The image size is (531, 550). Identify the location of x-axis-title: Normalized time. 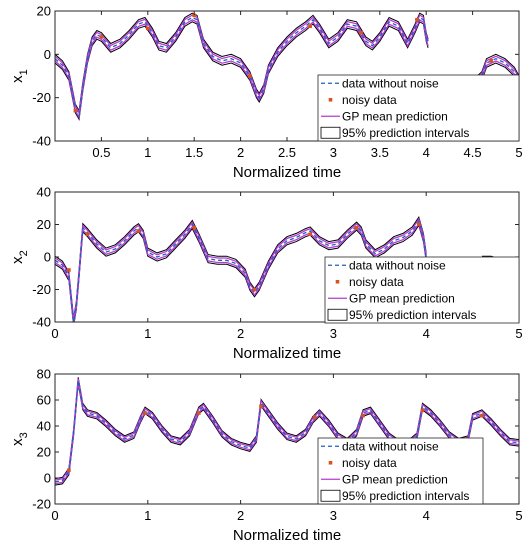
(287, 353).